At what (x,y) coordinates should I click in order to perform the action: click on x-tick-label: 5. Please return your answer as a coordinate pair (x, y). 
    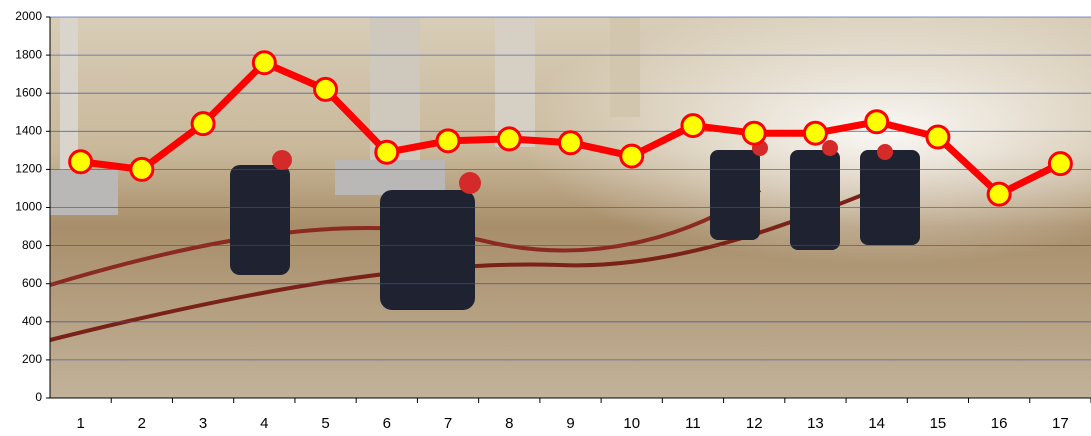
    Looking at the image, I should click on (325, 423).